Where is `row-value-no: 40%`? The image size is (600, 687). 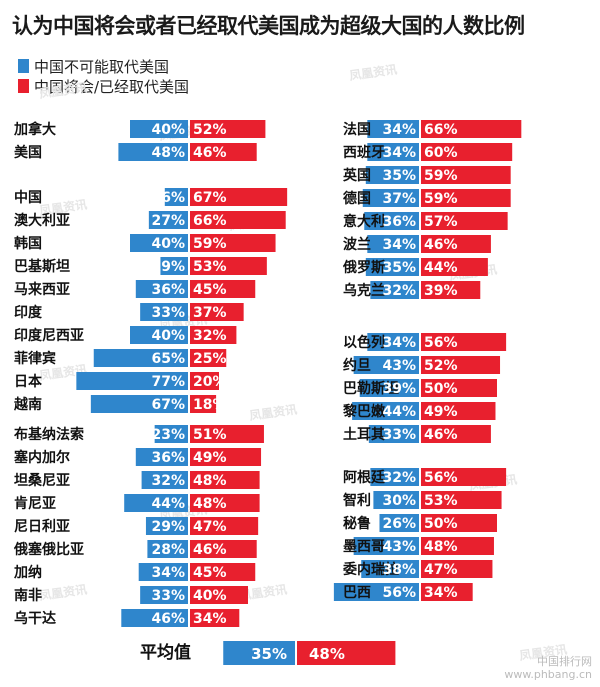 row-value-no: 40% is located at coordinates (168, 130).